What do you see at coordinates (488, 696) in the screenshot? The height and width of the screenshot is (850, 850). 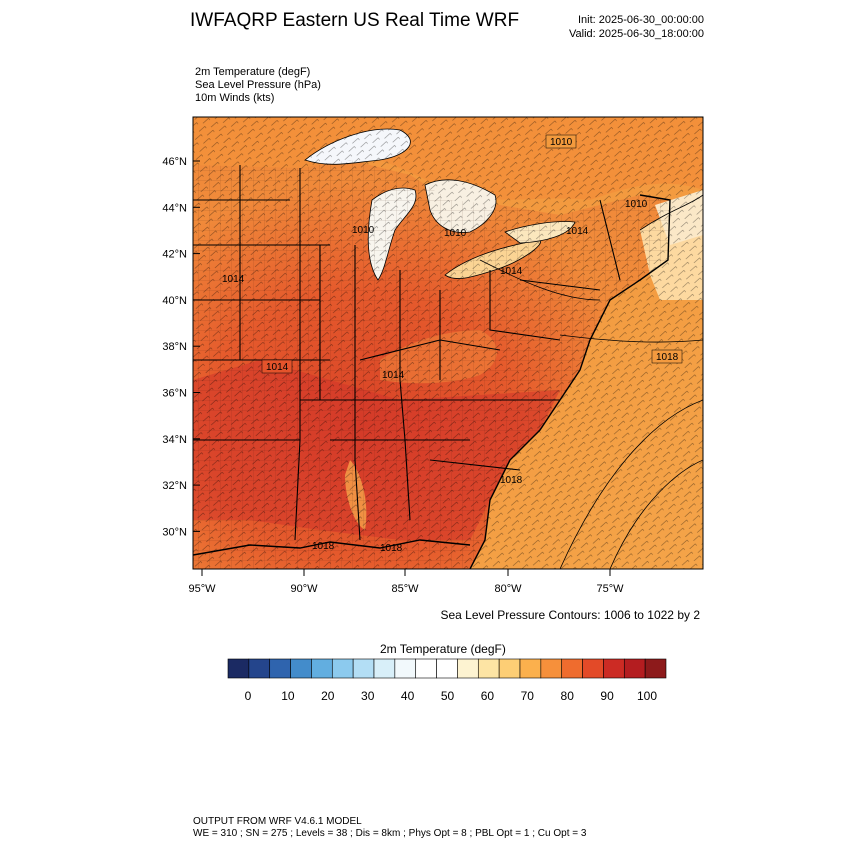 I see `colorbar-tick-label: 60` at bounding box center [488, 696].